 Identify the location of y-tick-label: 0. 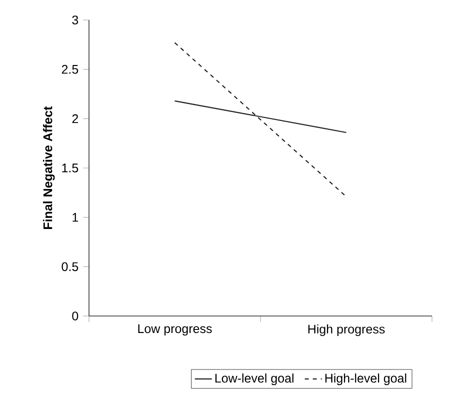
(75, 316).